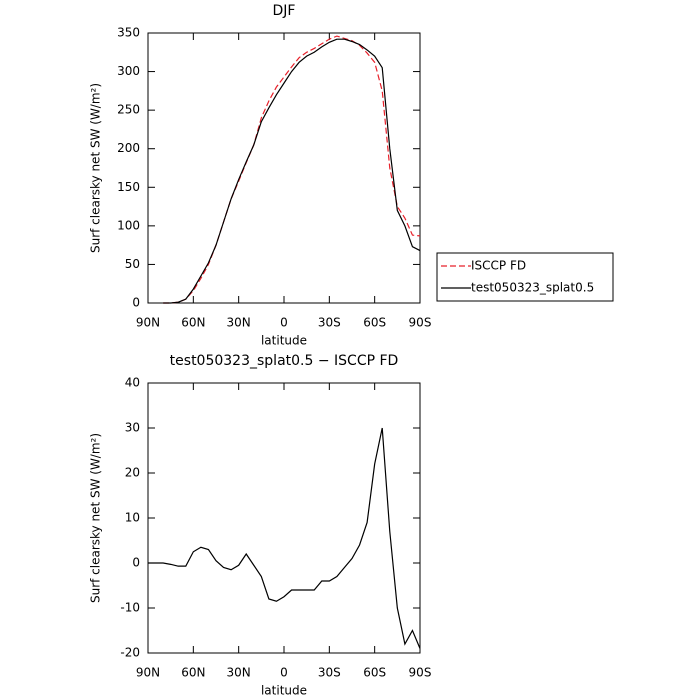 The image size is (700, 700). I want to click on y-tick-label: 20, so click(132, 473).